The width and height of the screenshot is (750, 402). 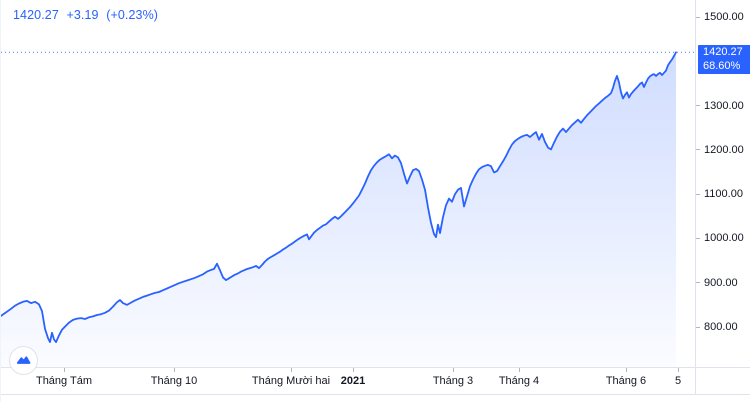 I want to click on mountain-logo-icon, so click(x=23, y=360).